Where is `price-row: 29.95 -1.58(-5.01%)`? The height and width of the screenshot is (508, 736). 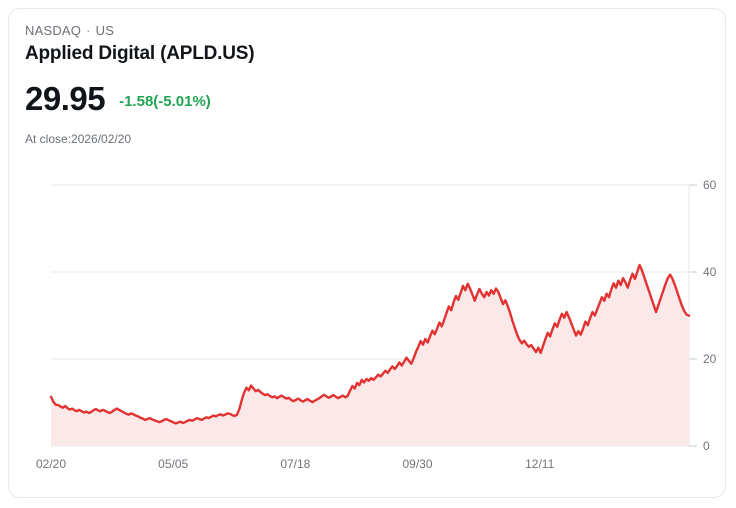
price-row: 29.95 -1.58(-5.01%) is located at coordinates (367, 99).